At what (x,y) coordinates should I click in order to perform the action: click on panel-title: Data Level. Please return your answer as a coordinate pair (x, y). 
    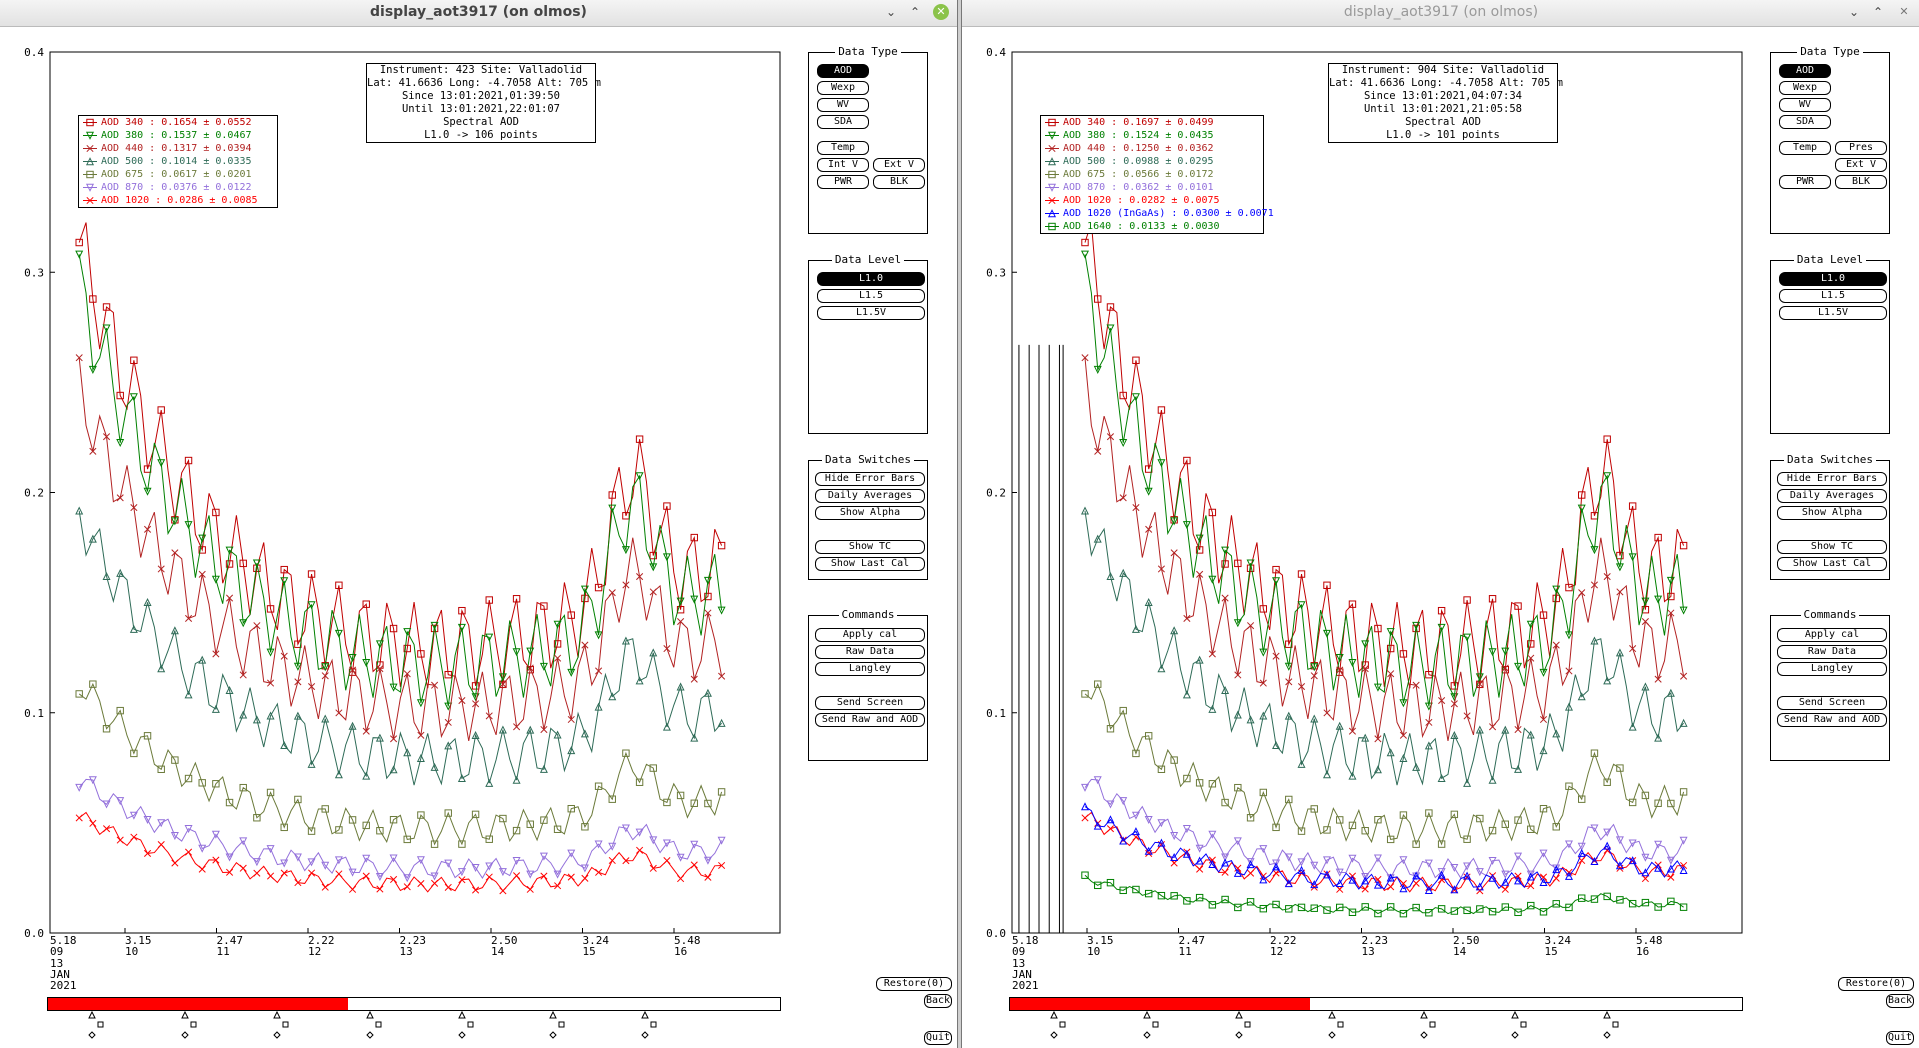
    Looking at the image, I should click on (1830, 260).